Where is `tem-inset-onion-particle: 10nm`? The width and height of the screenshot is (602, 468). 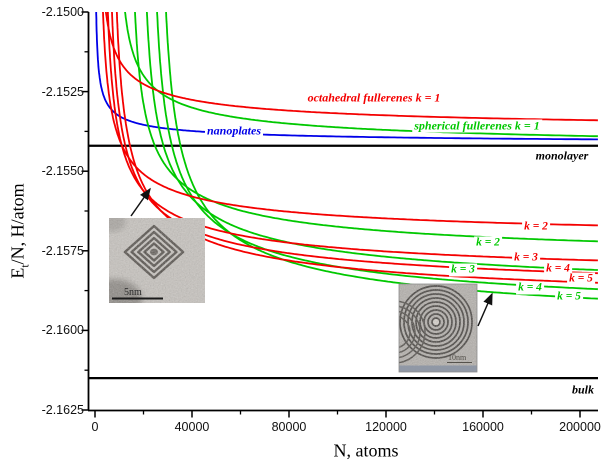
tem-inset-onion-particle: 10nm is located at coordinates (438, 328).